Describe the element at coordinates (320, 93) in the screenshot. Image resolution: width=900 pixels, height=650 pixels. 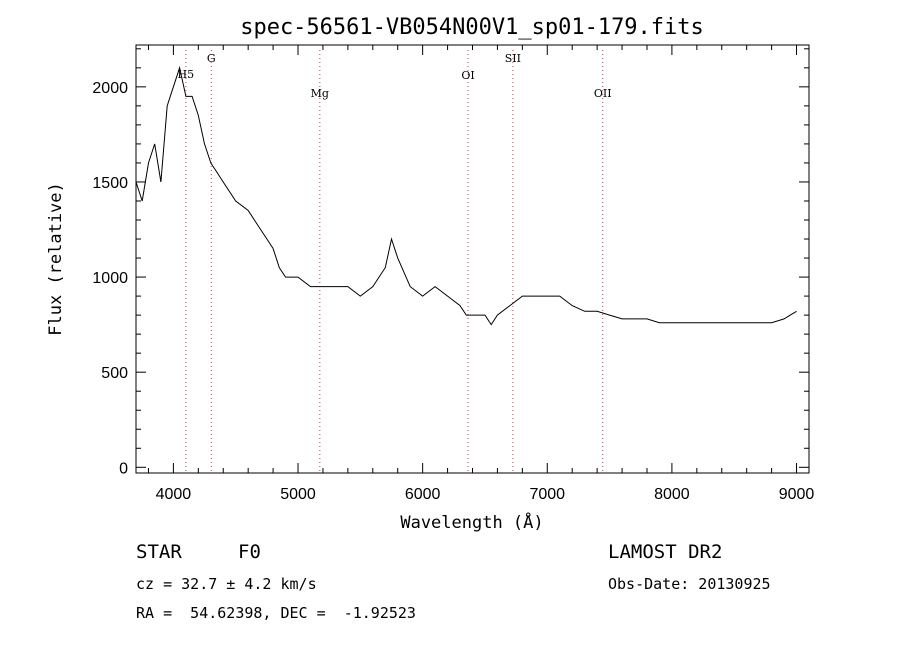
I see `spectral-line-label: Mg` at that location.